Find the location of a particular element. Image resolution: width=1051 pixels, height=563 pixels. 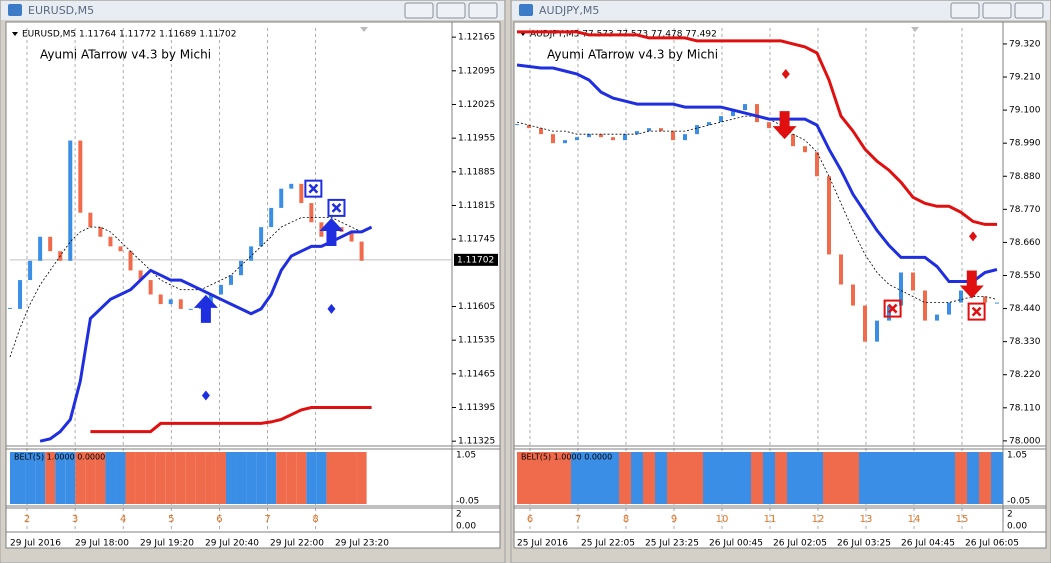

current-price-box is located at coordinates (476, 259).